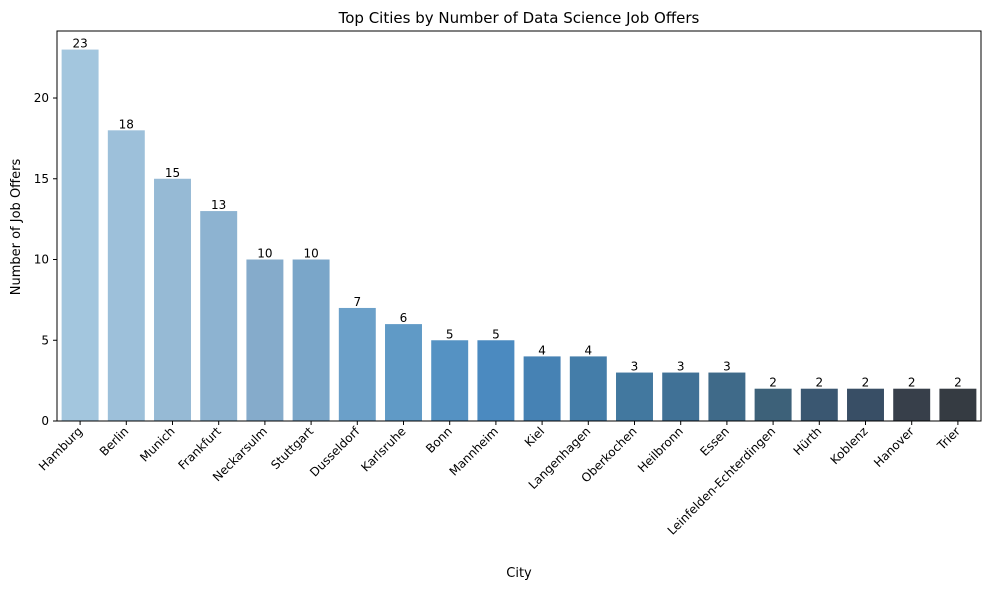 The image size is (989, 593). What do you see at coordinates (894, 447) in the screenshot?
I see `x-tick-label: Hanover` at bounding box center [894, 447].